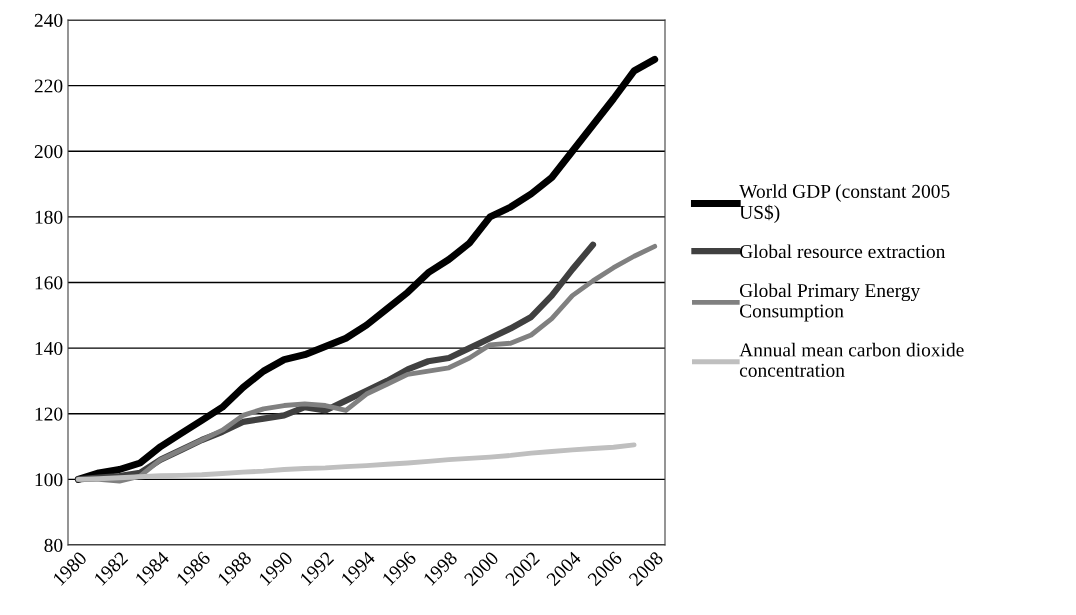 The height and width of the screenshot is (615, 1076). Describe the element at coordinates (53, 545) in the screenshot. I see `y-tick-label: 80` at that location.